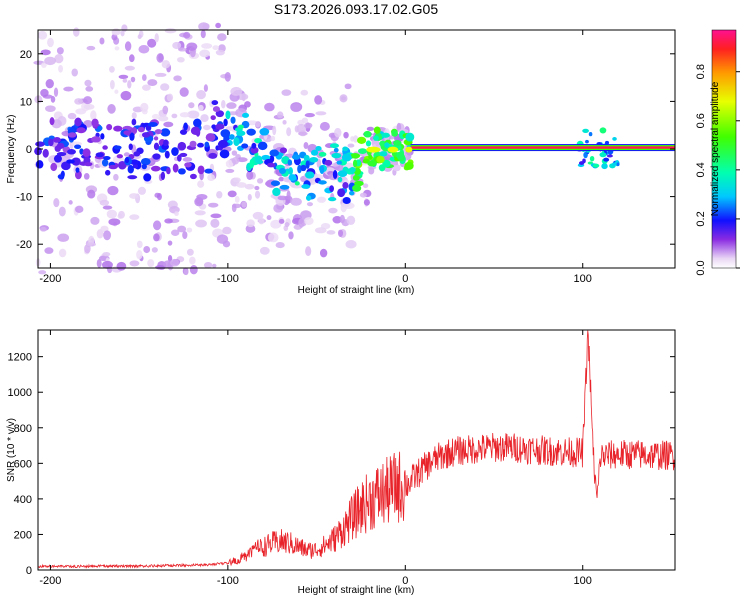 The image size is (750, 605). Describe the element at coordinates (26, 55) in the screenshot. I see `spectrogram-ytick-label: 20` at that location.